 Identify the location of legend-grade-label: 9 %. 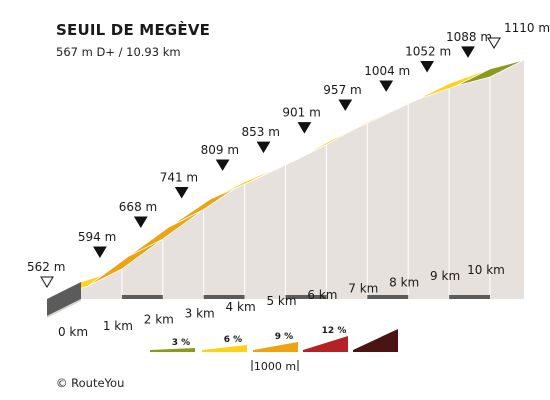
(284, 337).